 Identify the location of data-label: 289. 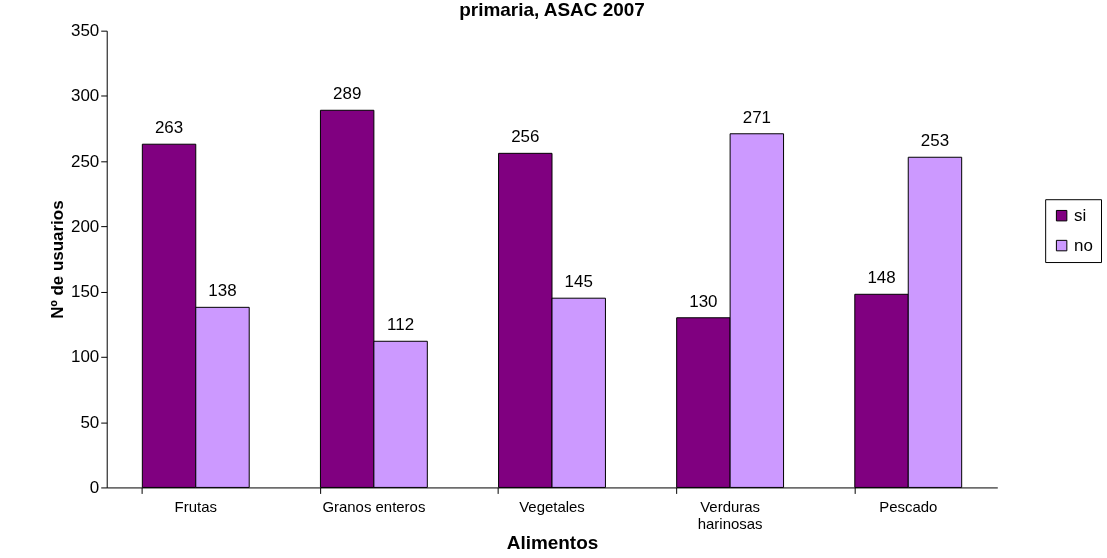
(347, 94).